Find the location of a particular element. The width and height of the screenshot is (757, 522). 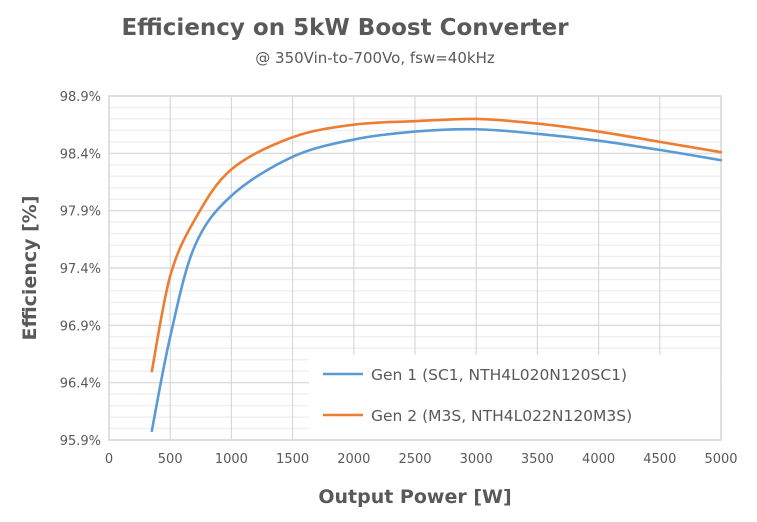

y-tick-label: 98.9% is located at coordinates (80, 97).